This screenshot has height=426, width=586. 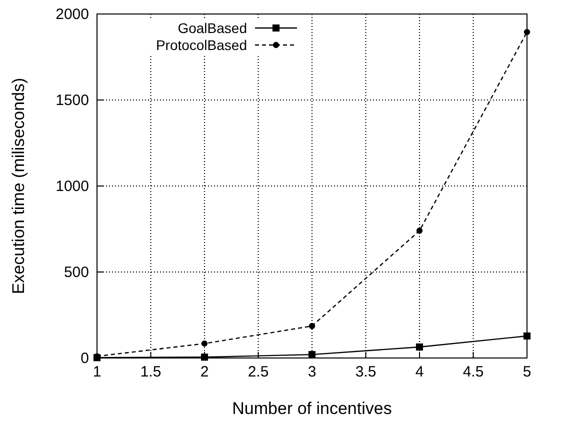 What do you see at coordinates (419, 372) in the screenshot?
I see `x-tick-label: 4` at bounding box center [419, 372].